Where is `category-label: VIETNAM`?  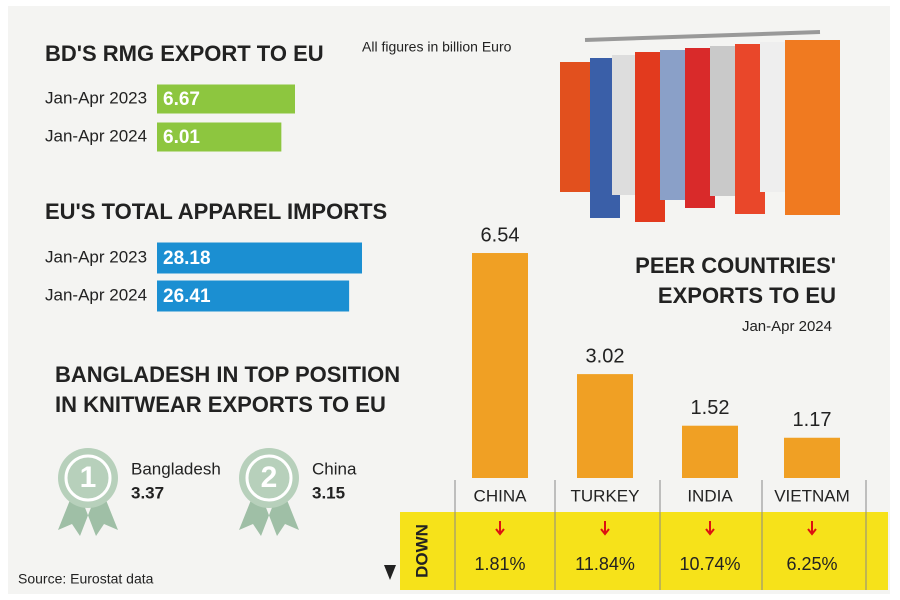
category-label: VIETNAM is located at coordinates (812, 495).